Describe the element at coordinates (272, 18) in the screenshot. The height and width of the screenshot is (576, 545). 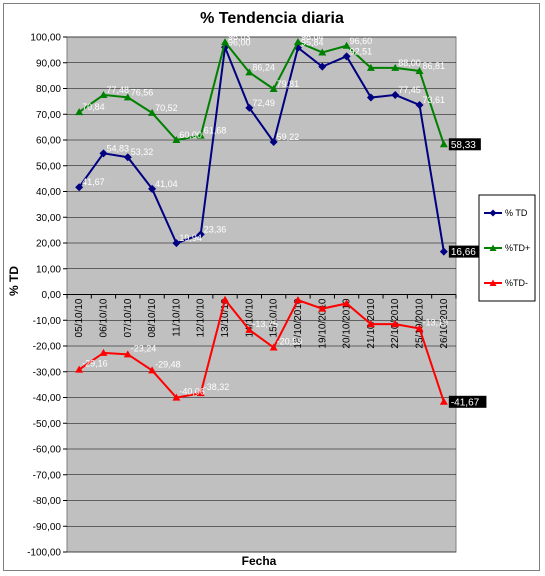
I see `chart-title: % Tendencia diaria` at that location.